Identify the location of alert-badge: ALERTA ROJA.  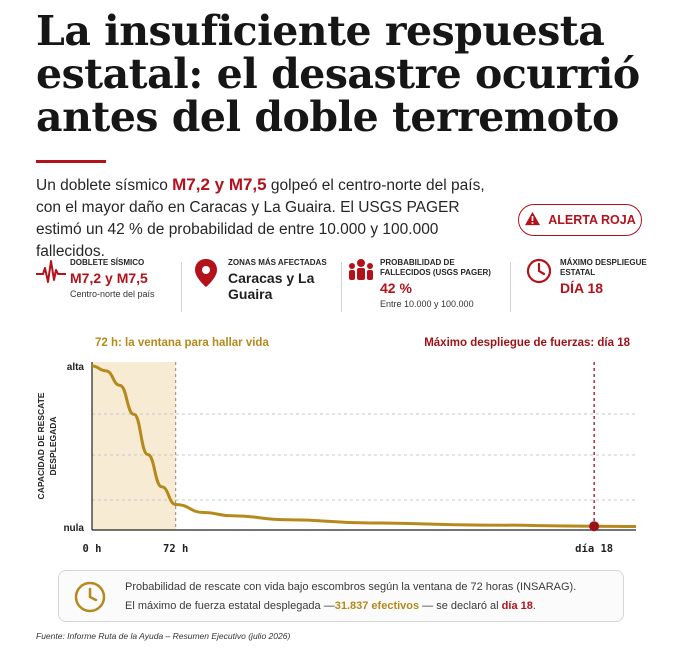
(580, 220).